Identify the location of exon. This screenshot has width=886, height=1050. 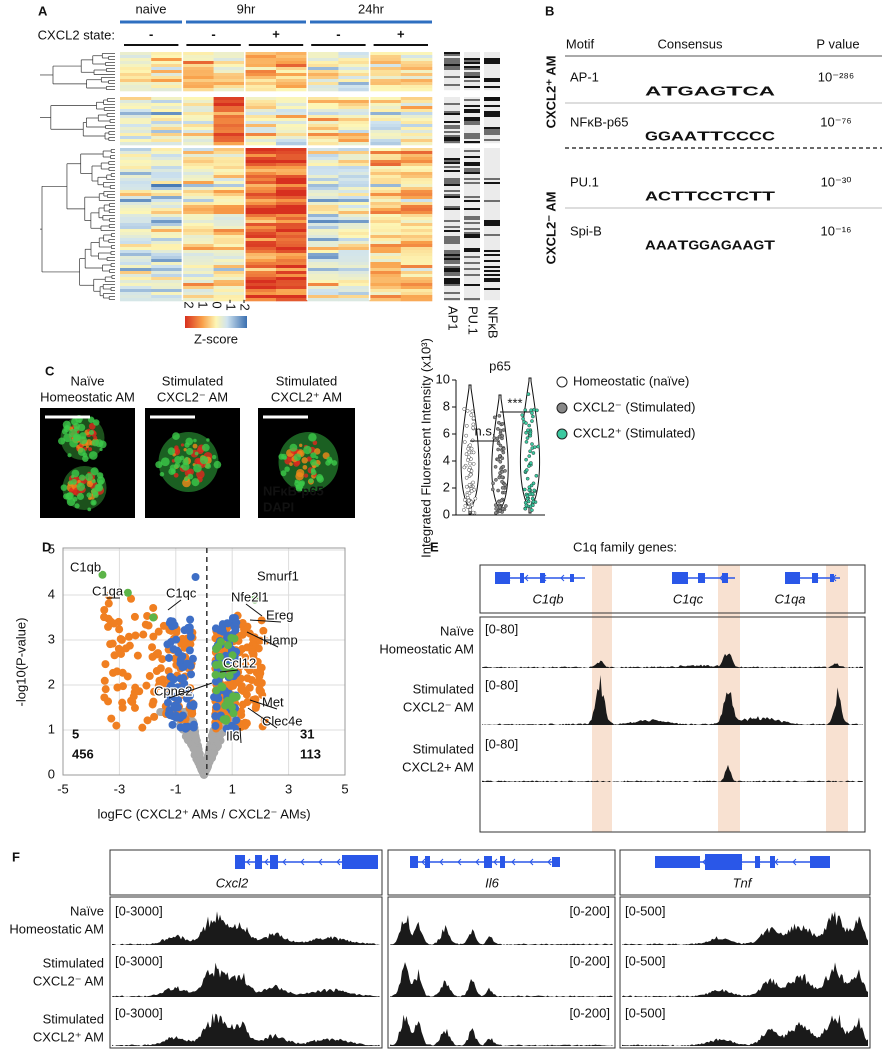
(757, 862).